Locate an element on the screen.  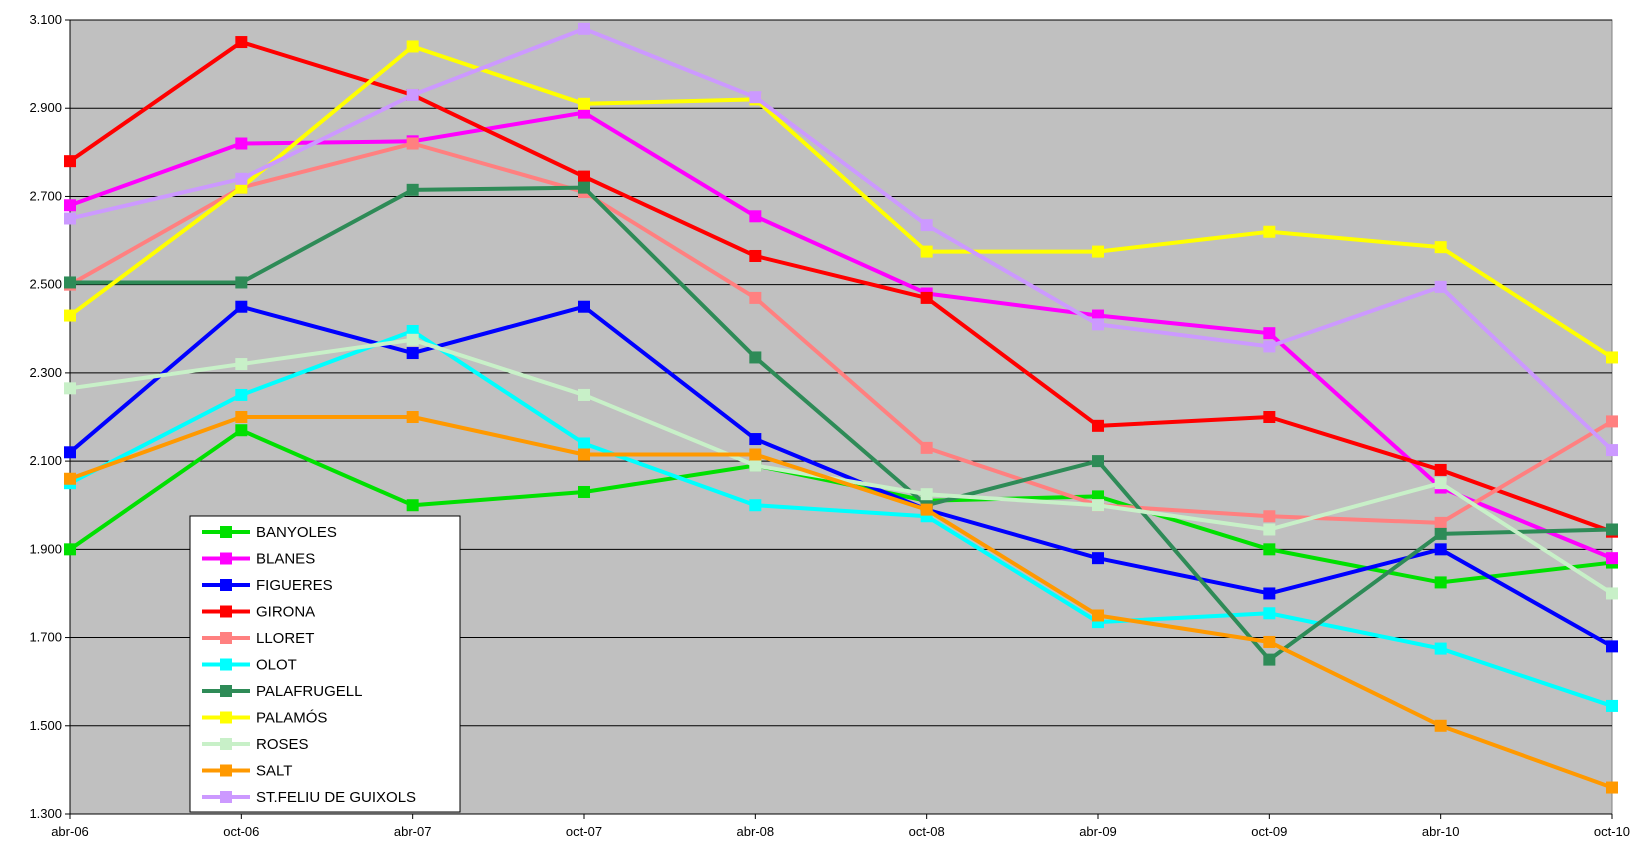
legend-label: GIRONA is located at coordinates (285, 612).